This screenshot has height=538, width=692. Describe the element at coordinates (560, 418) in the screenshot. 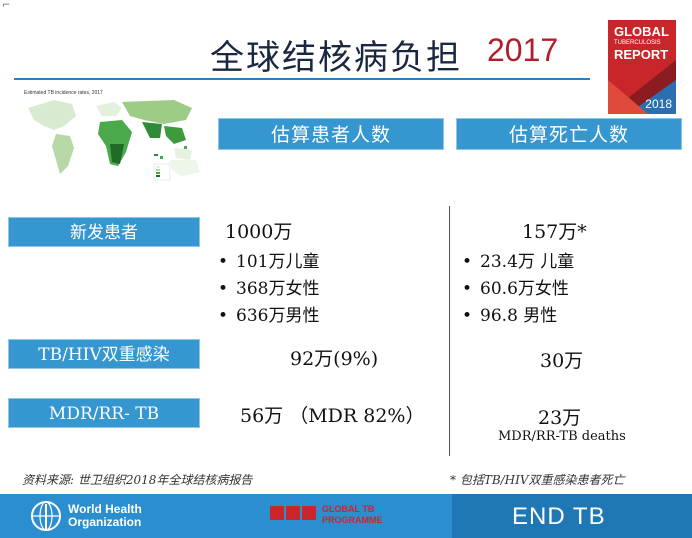

I see `mdr-deaths: 23万` at that location.